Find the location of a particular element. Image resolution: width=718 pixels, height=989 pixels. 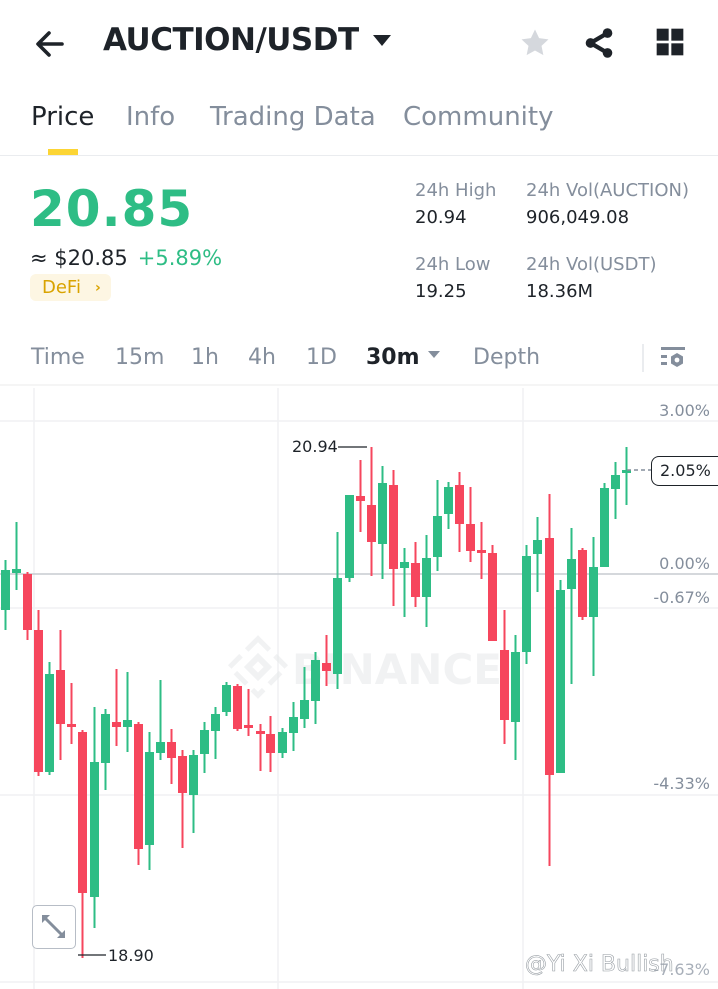

active-tab-indicator is located at coordinates (63, 152).